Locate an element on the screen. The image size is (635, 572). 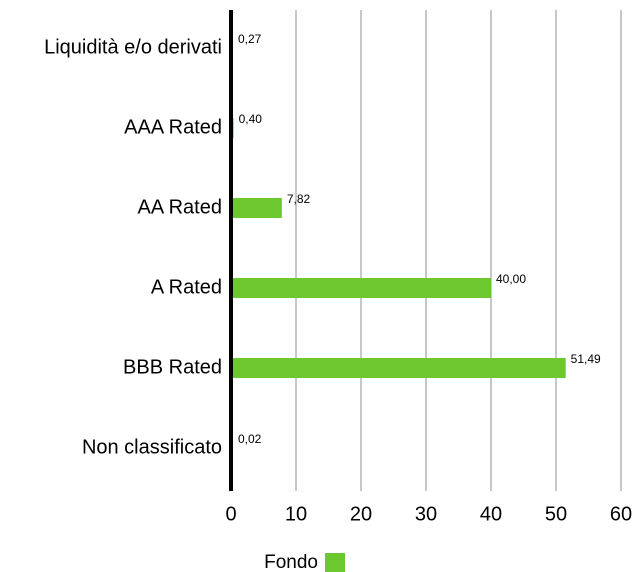
x-tick-label: 10 is located at coordinates (296, 514).